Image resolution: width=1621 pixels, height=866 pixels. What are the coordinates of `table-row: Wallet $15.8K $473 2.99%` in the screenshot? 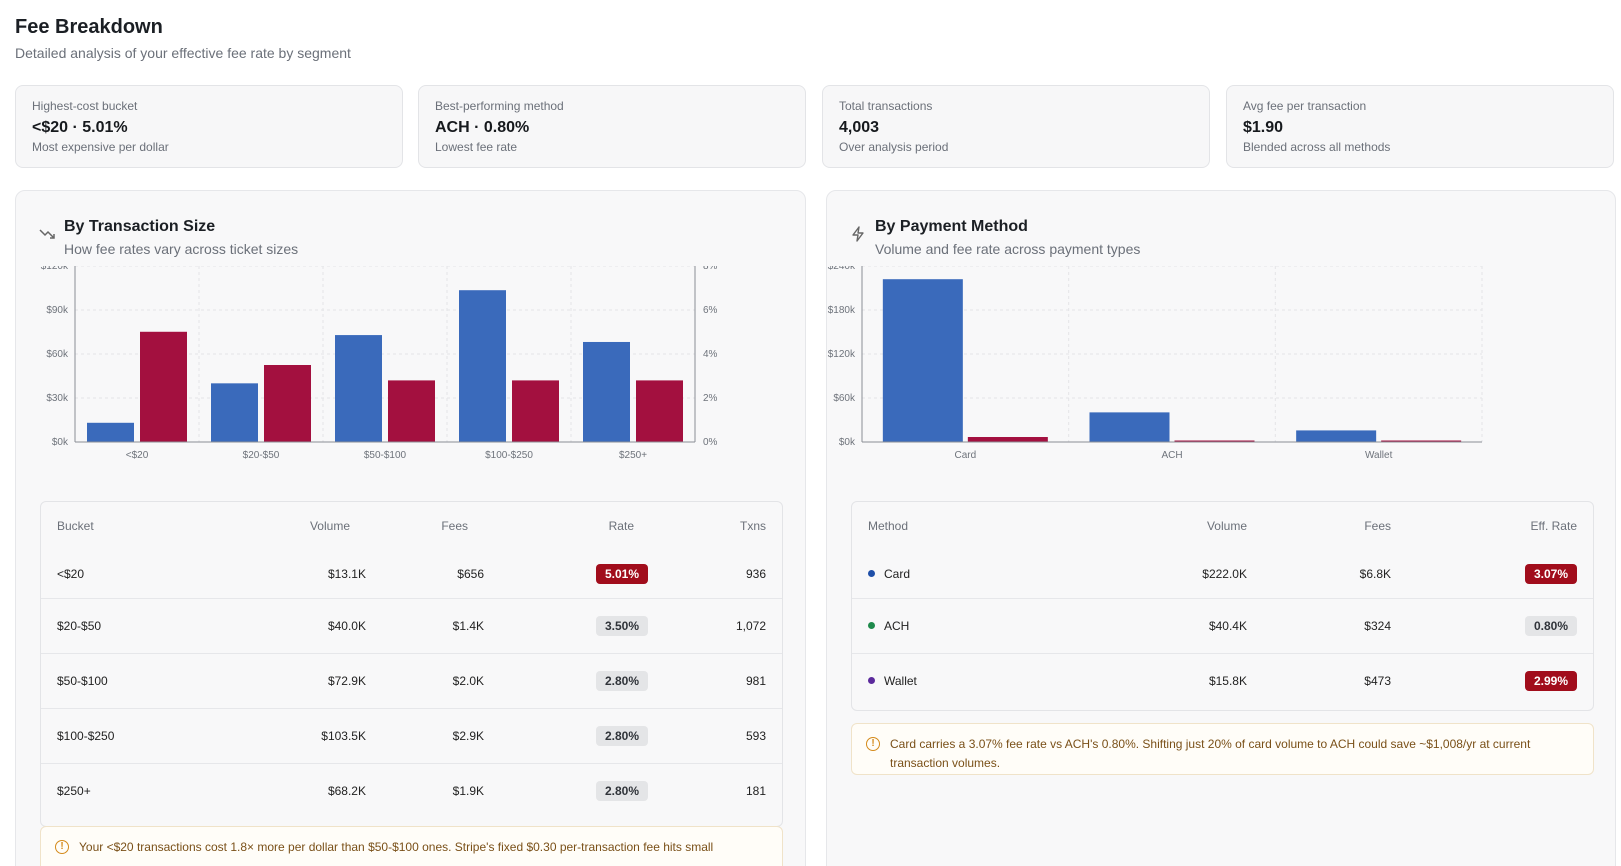 It's located at (1222, 680).